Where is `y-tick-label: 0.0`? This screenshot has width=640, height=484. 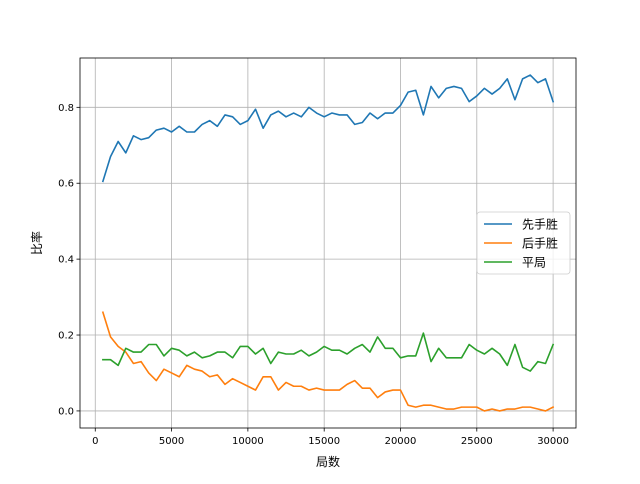
y-tick-label: 0.0 is located at coordinates (66, 411).